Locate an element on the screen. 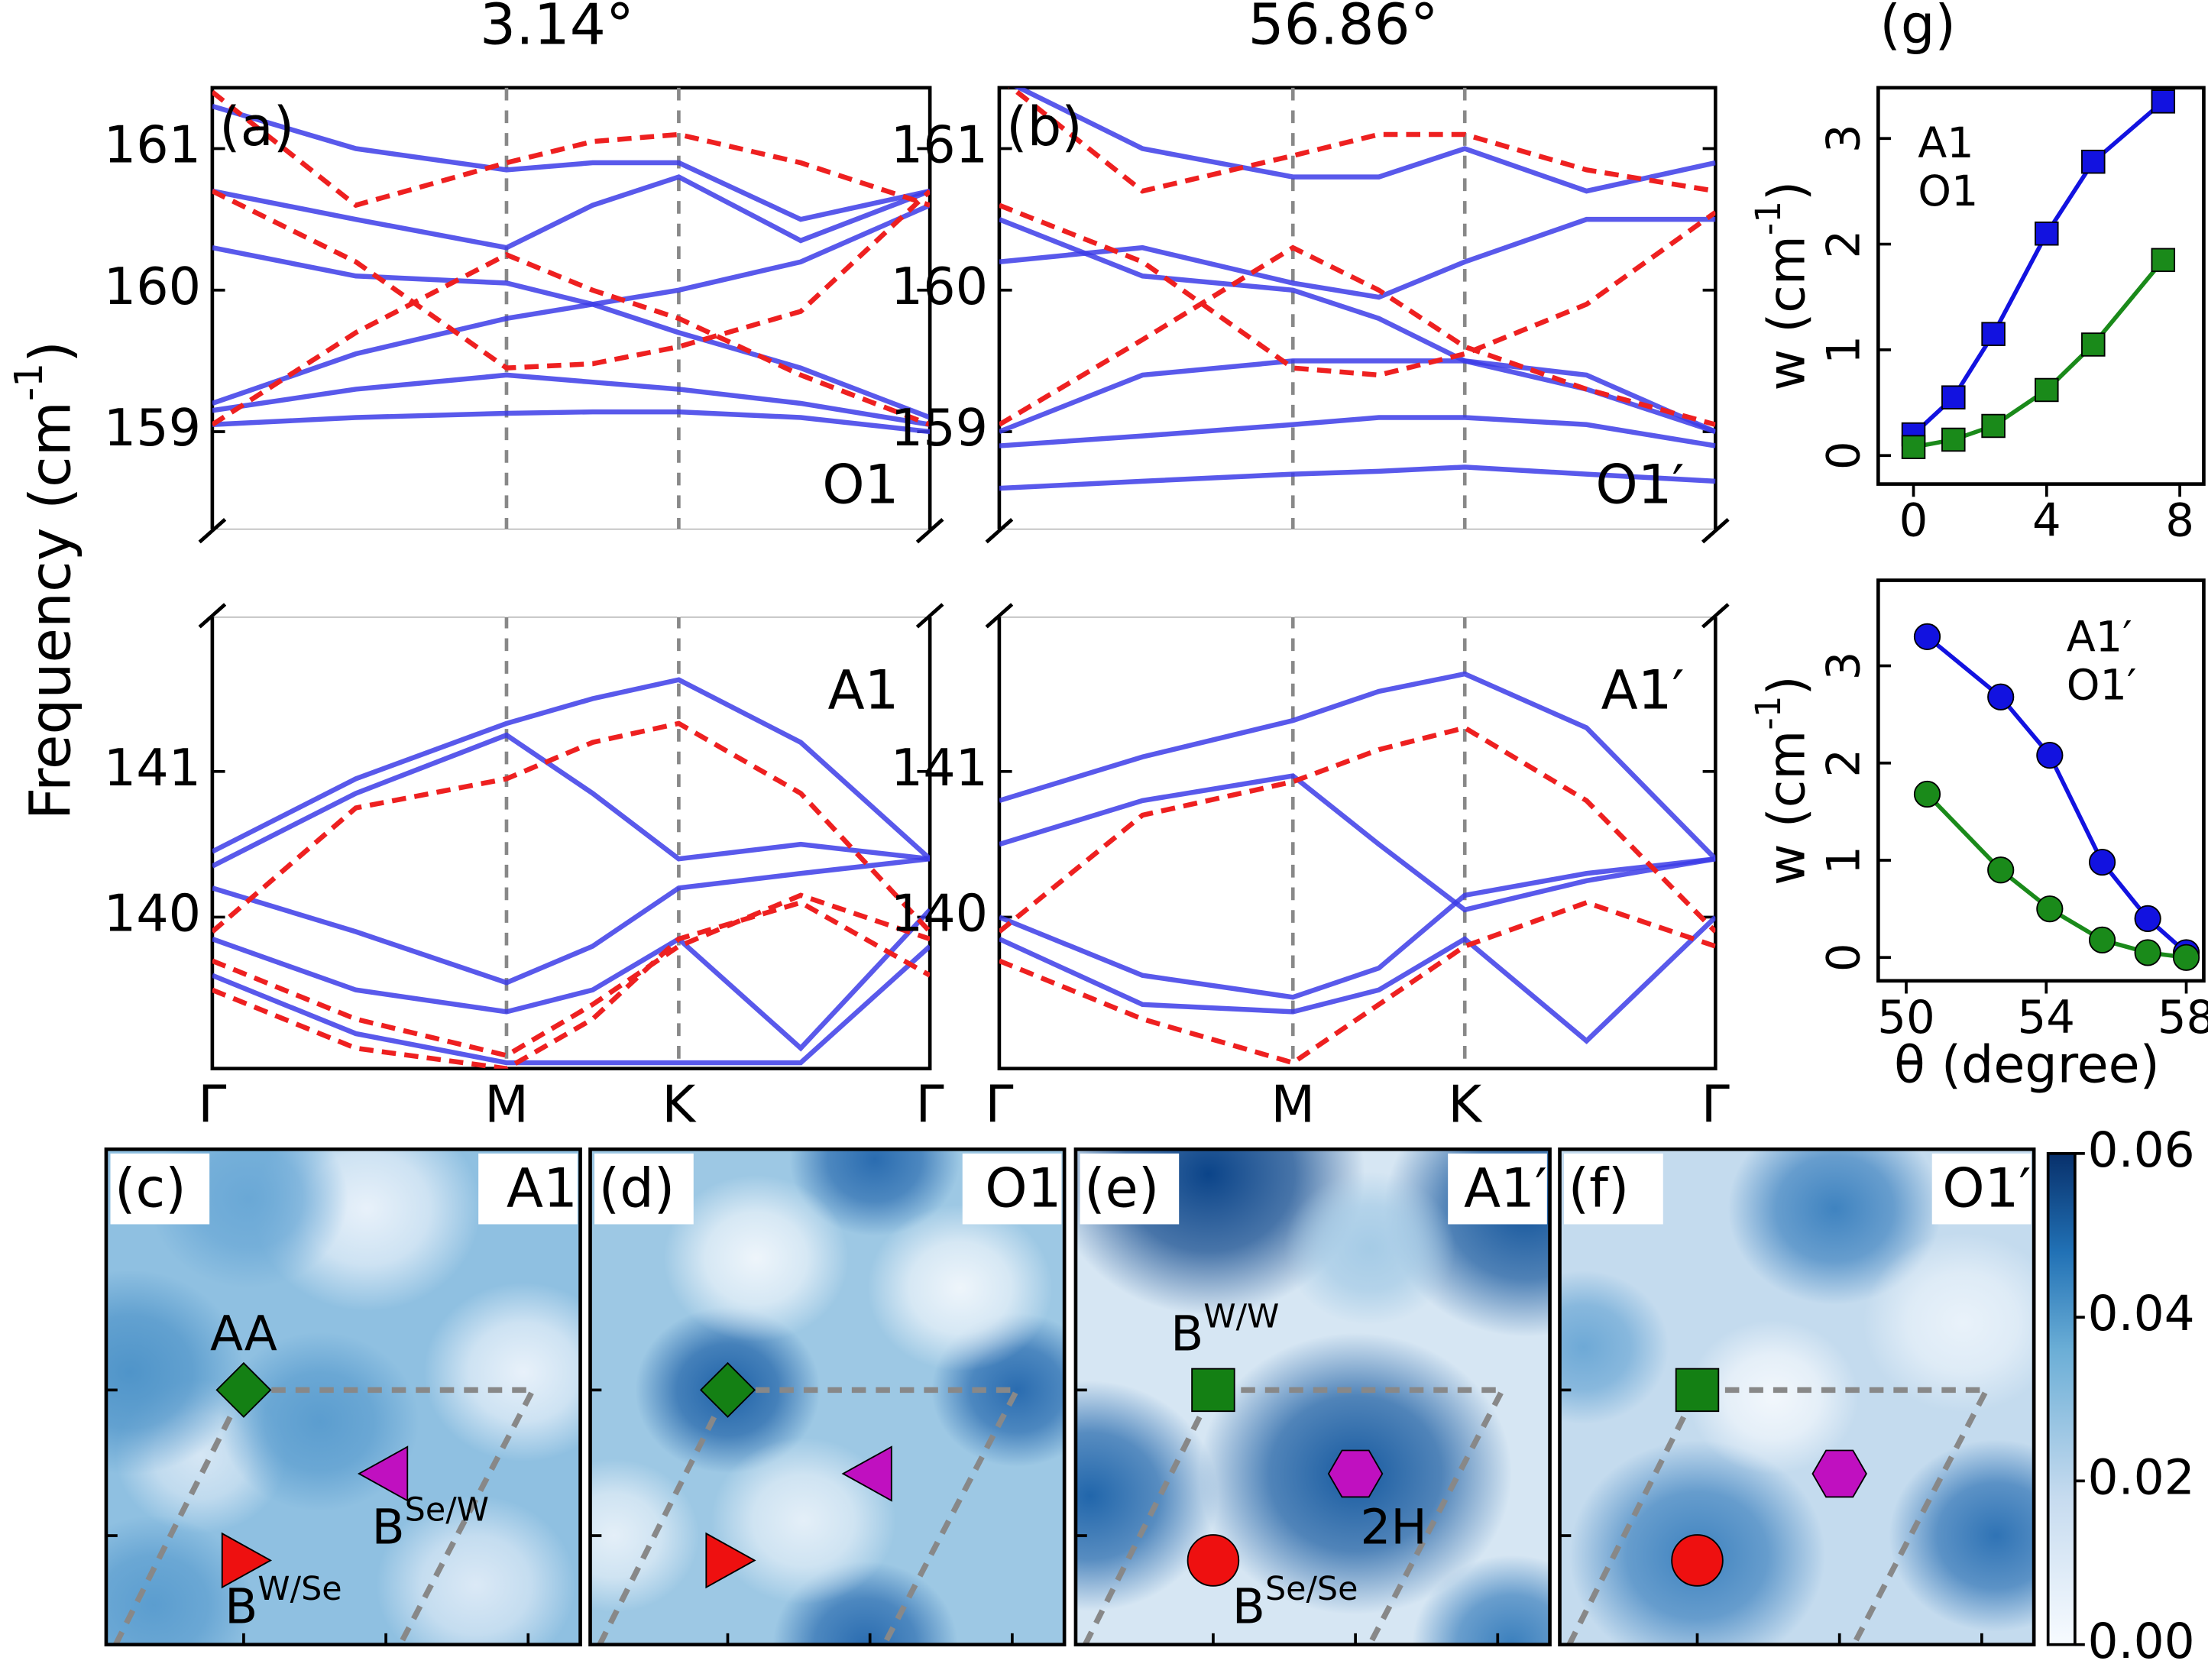 The height and width of the screenshot is (1680, 2208). site-label: BSe/W is located at coordinates (430, 1523).